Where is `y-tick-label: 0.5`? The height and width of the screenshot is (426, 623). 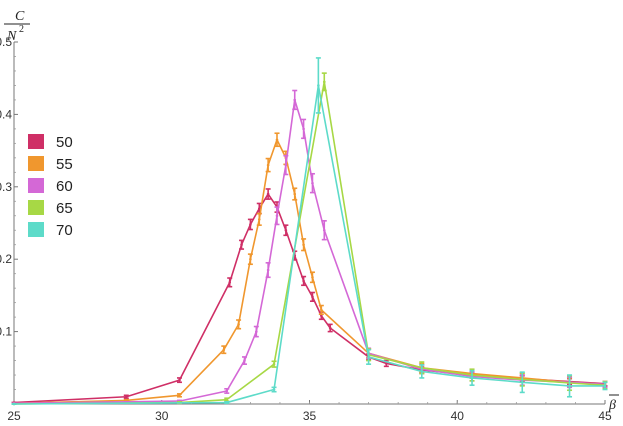
y-tick-label: 0.5 is located at coordinates (6, 42).